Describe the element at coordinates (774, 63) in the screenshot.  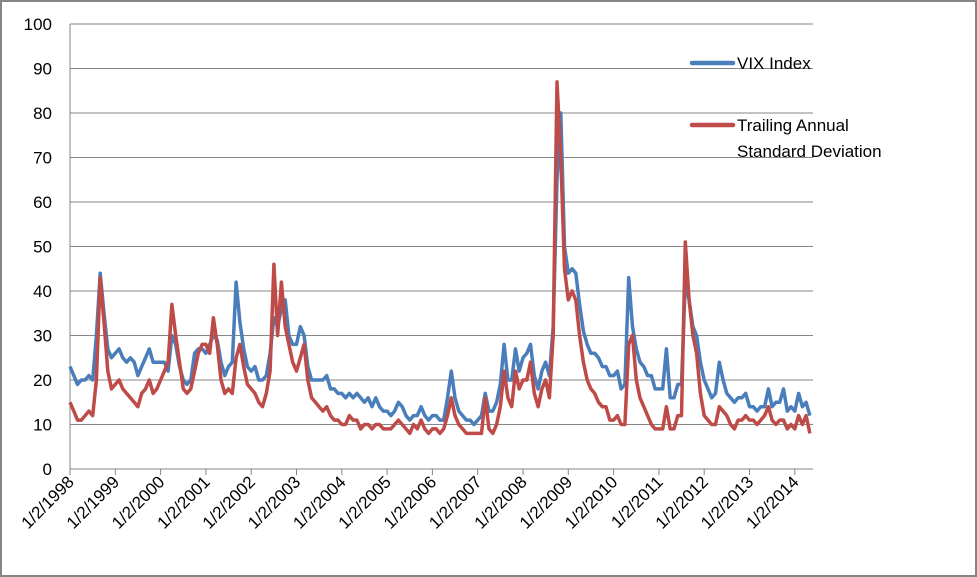
I see `legend-label-vix: VIX Index` at that location.